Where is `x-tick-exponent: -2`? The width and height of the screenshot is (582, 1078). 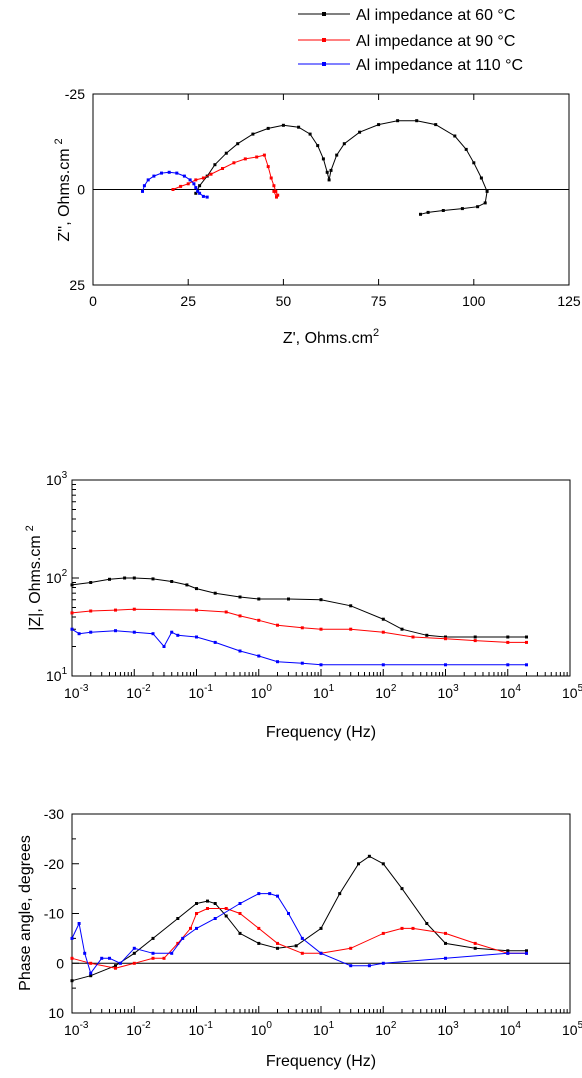 x-tick-exponent: -2 is located at coordinates (146, 1025).